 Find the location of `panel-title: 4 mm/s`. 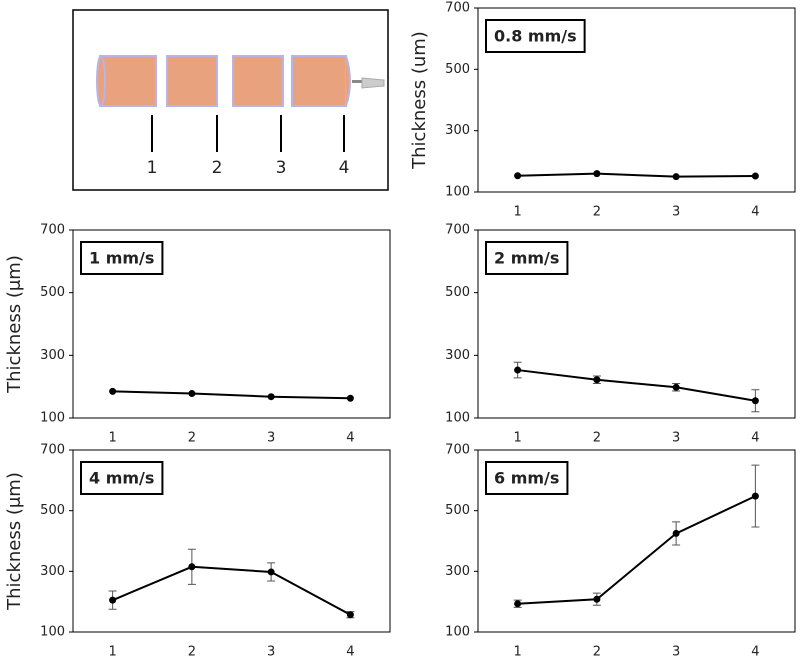

panel-title: 4 mm/s is located at coordinates (121, 478).